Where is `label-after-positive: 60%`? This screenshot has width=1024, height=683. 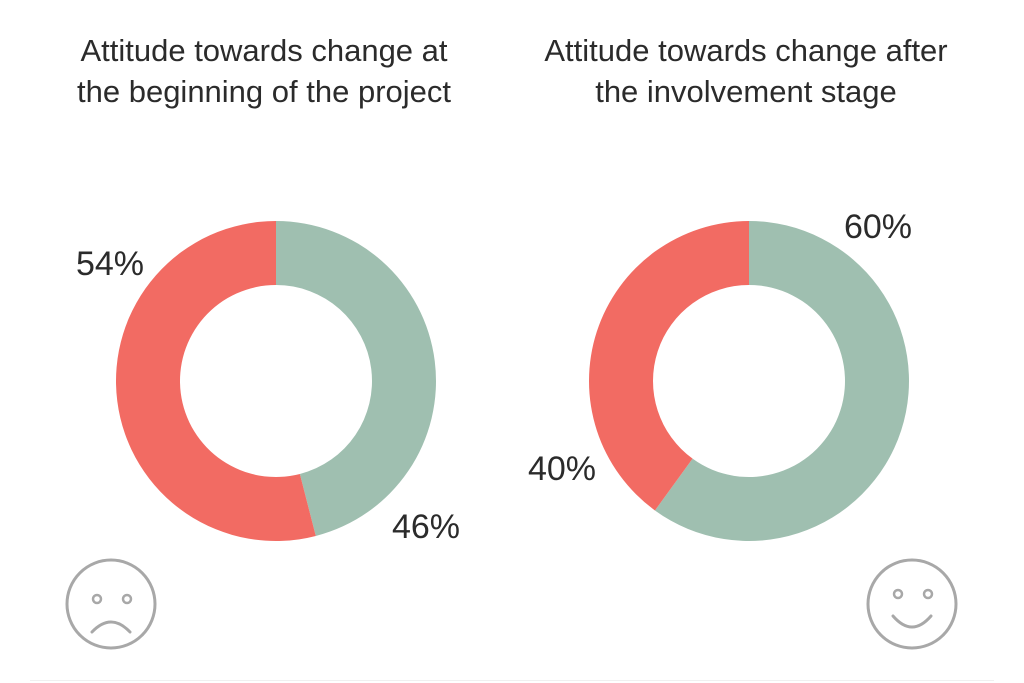
label-after-positive: 60% is located at coordinates (878, 227).